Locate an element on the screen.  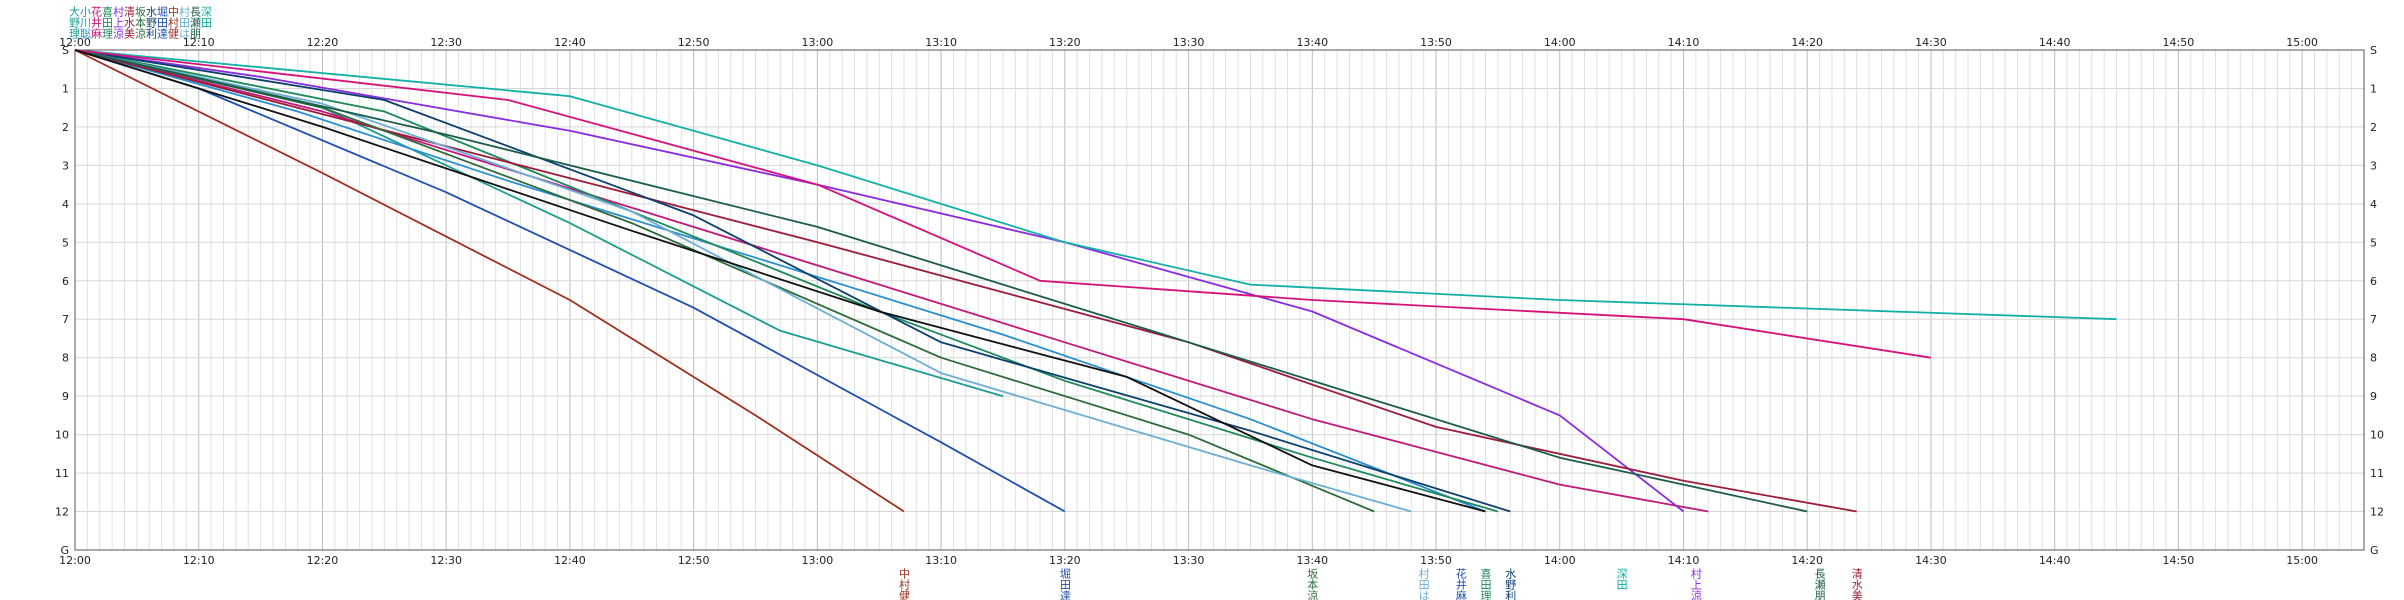
finish-label: 堀田達 is located at coordinates (1064, 584).